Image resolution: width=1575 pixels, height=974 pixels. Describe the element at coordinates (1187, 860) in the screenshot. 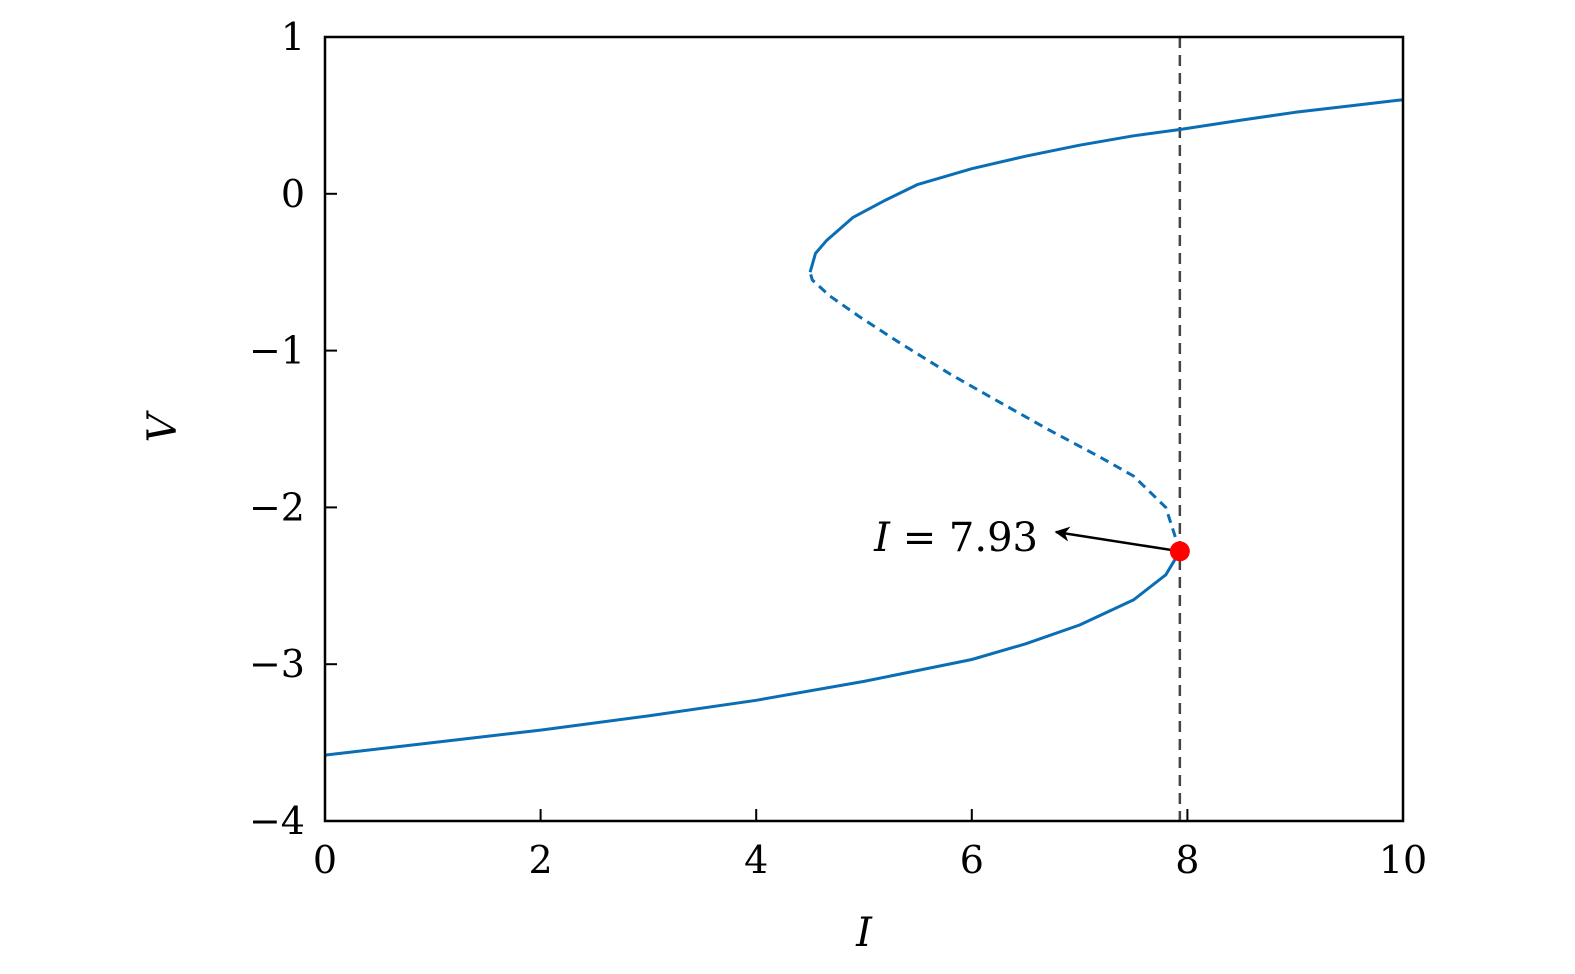

I see `x-tick-label: 8` at that location.